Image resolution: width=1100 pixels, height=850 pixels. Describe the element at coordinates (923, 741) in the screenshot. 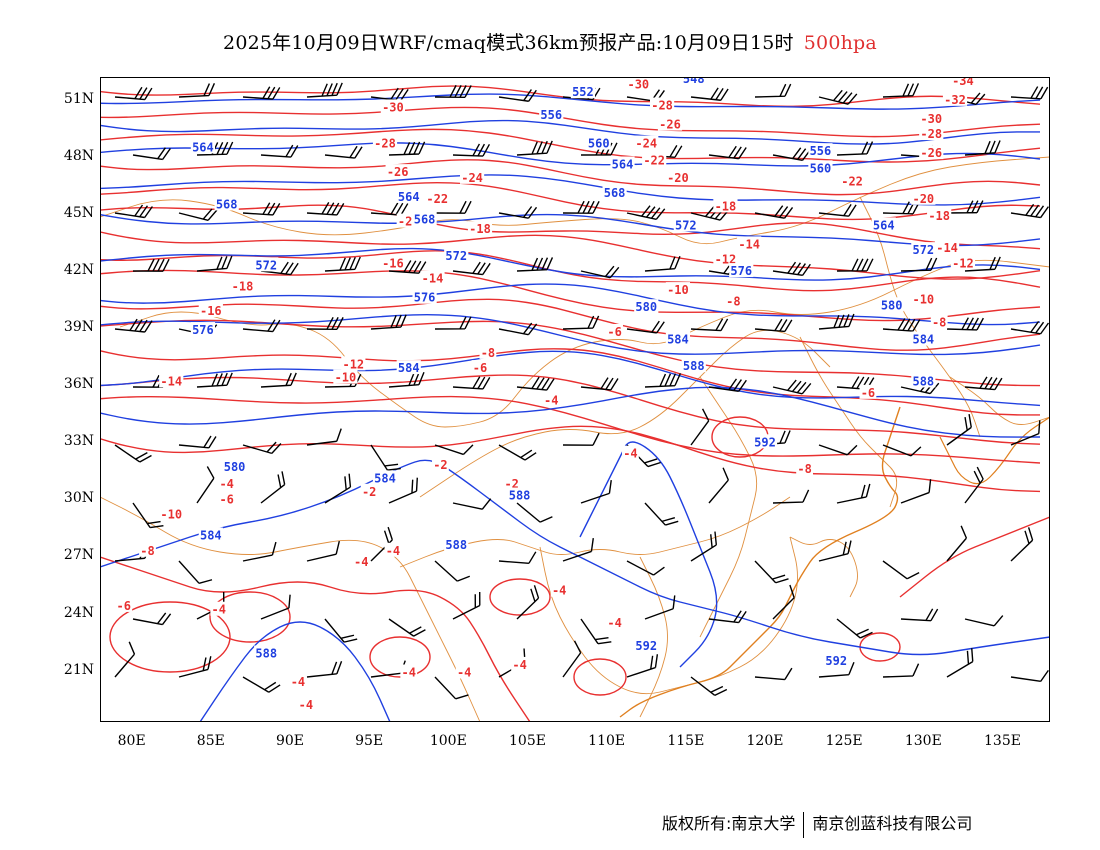

I see `lon-label: 130E` at that location.